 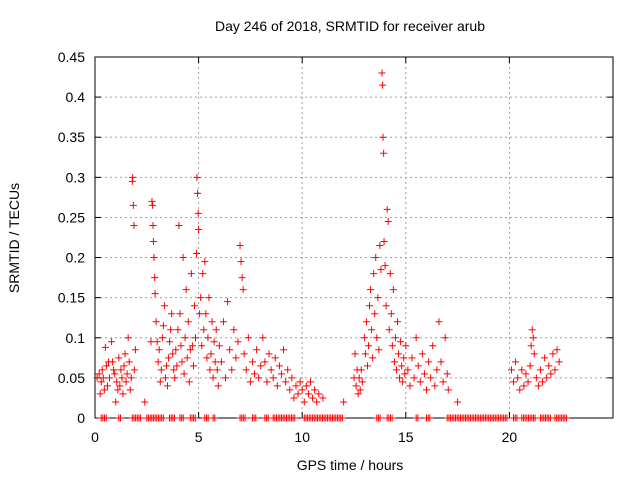 What do you see at coordinates (302, 437) in the screenshot?
I see `x-tick-label: 10` at bounding box center [302, 437].